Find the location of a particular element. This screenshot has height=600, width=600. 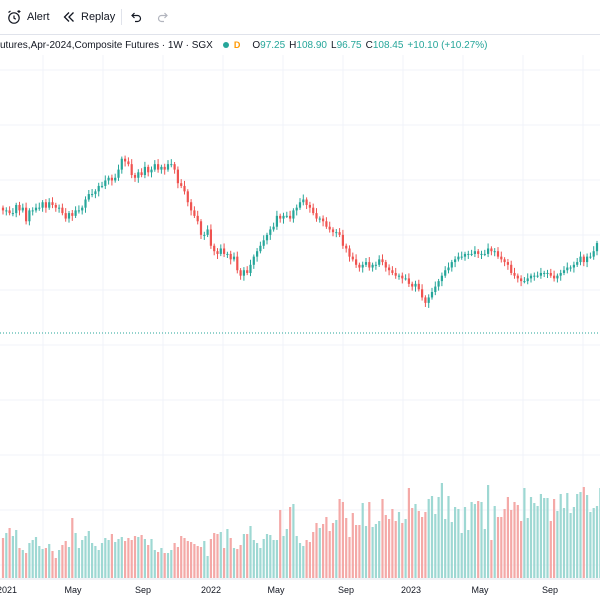

close-value: 108.45 is located at coordinates (388, 45).